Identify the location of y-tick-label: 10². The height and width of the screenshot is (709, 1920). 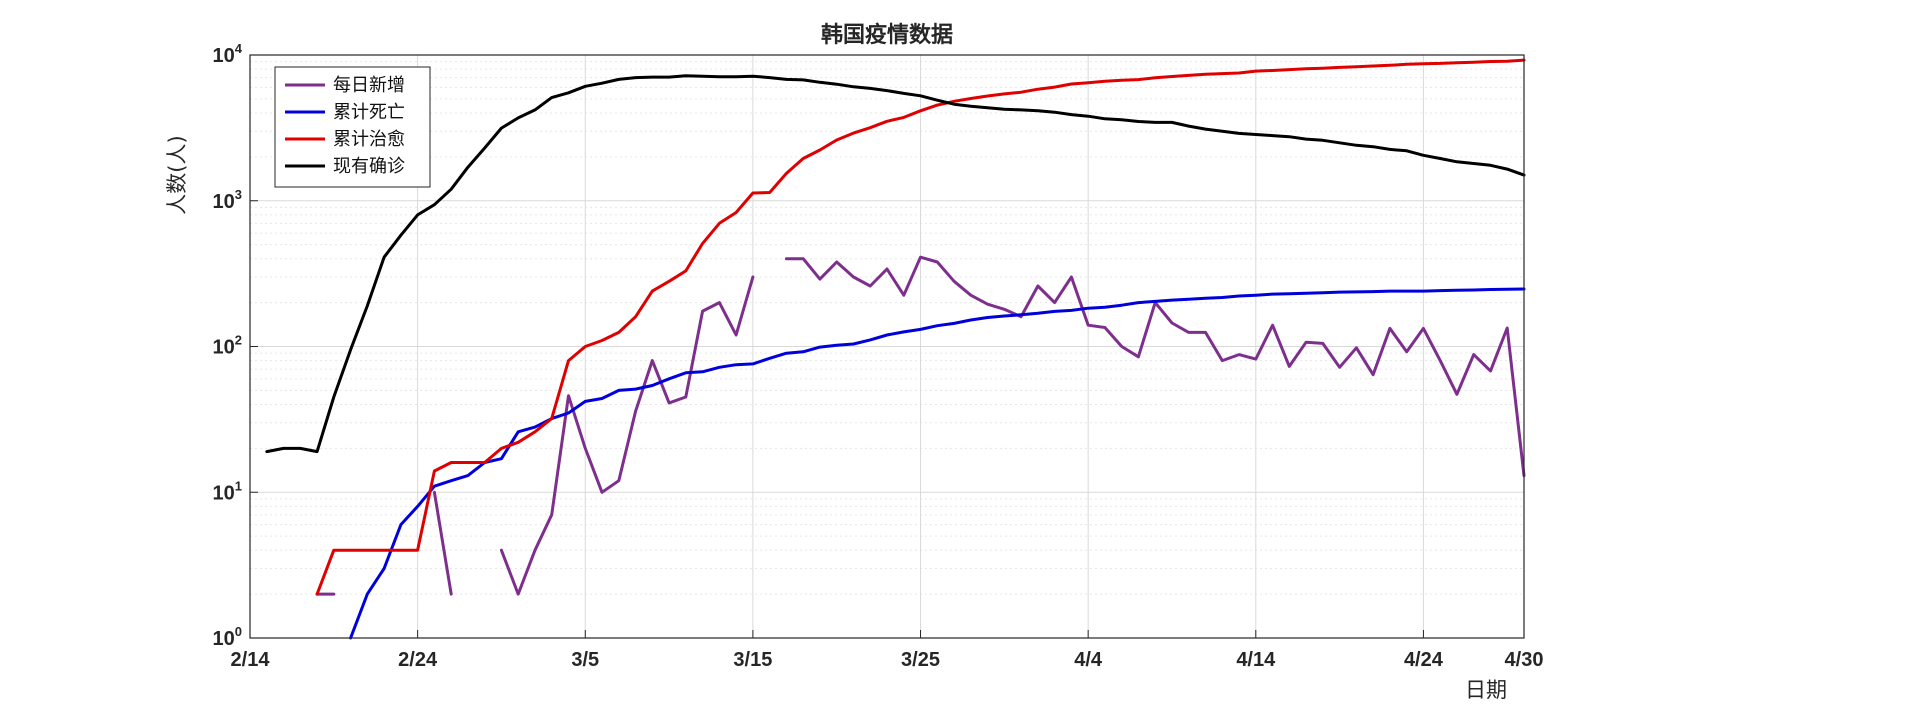
(227, 346).